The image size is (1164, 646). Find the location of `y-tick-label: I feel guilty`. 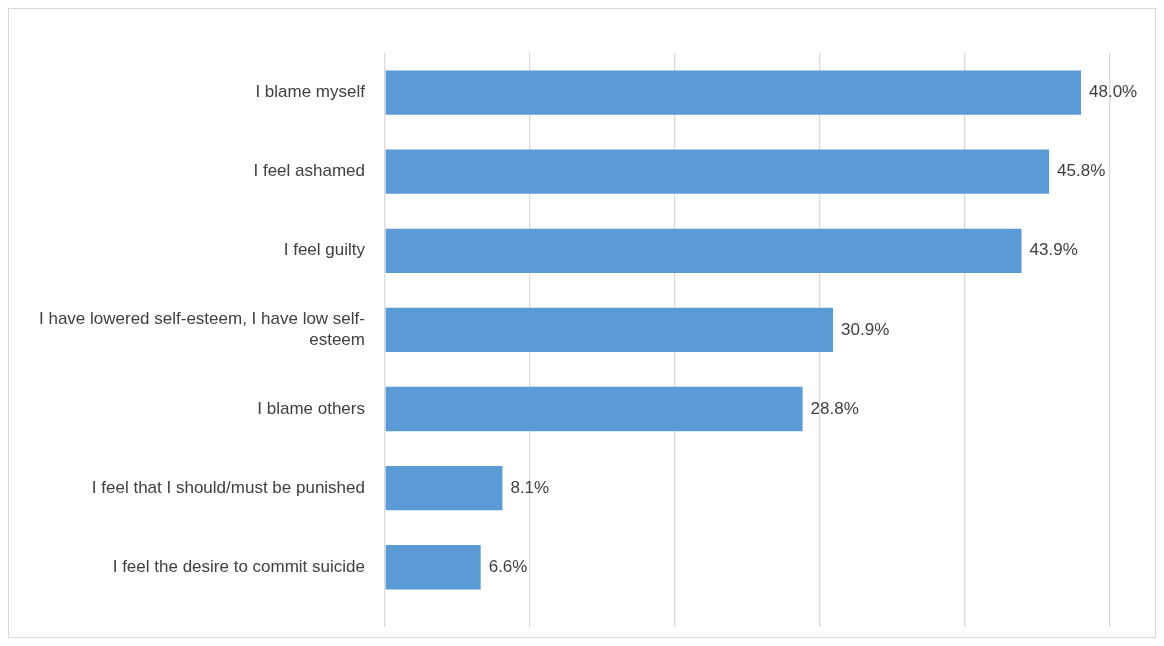

y-tick-label: I feel guilty is located at coordinates (324, 250).